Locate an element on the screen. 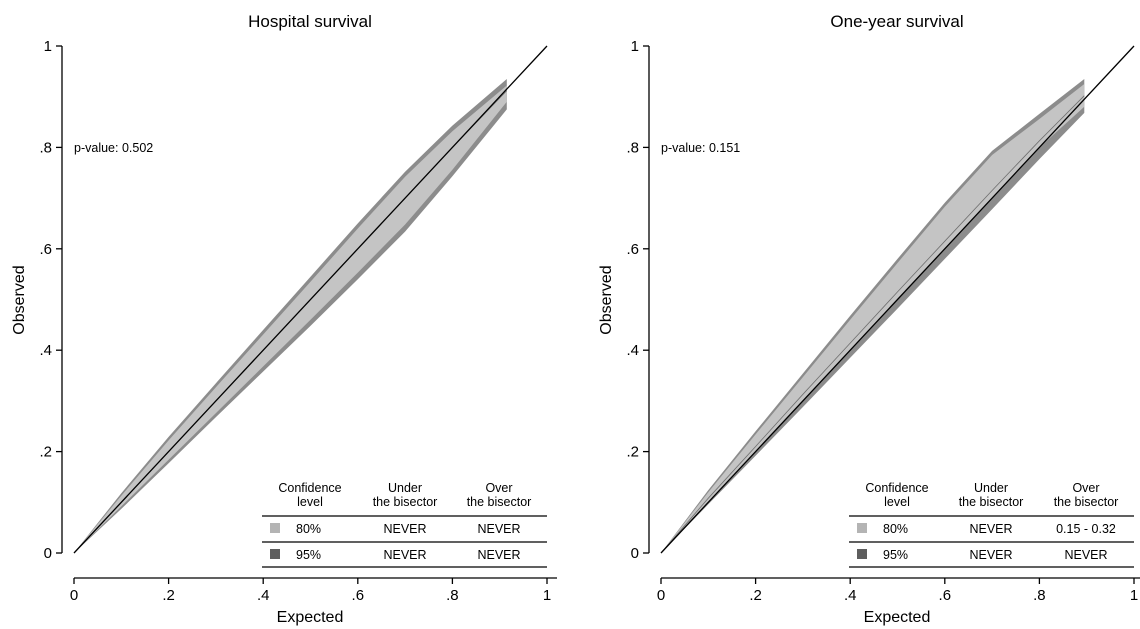 This screenshot has width=1140, height=629. chart-title: One-year survival is located at coordinates (896, 21).